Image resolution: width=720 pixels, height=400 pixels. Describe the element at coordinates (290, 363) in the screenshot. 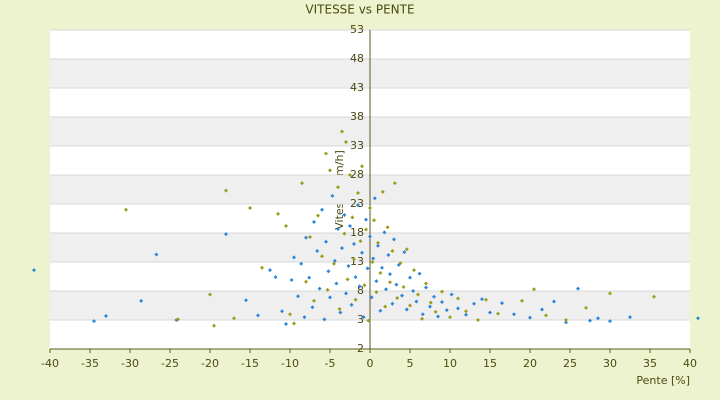

I see `x-tick-label: -10` at that location.